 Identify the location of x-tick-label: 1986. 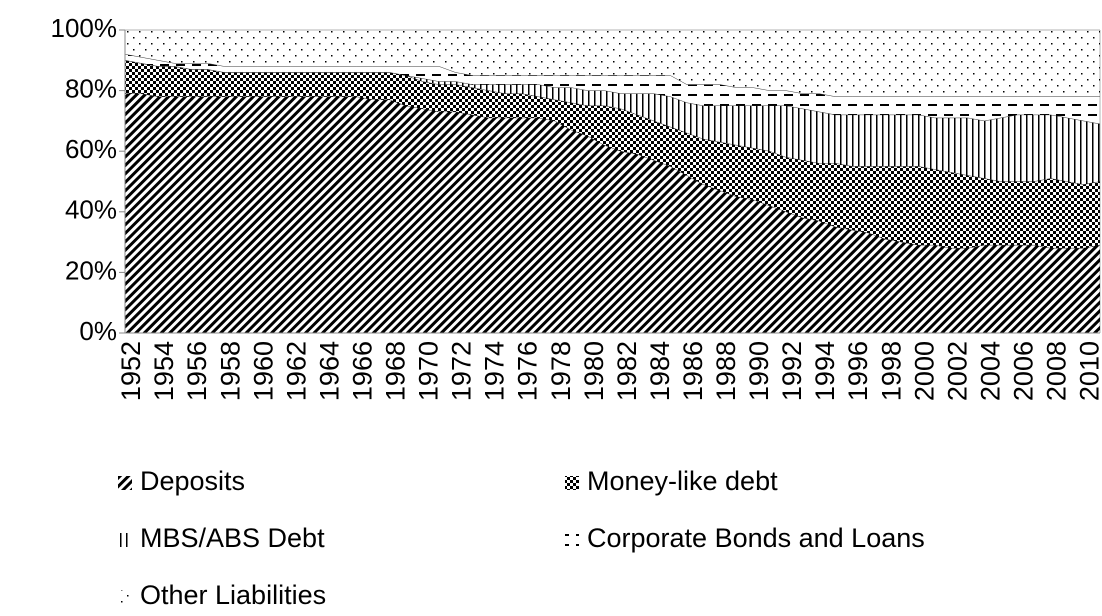
(693, 371).